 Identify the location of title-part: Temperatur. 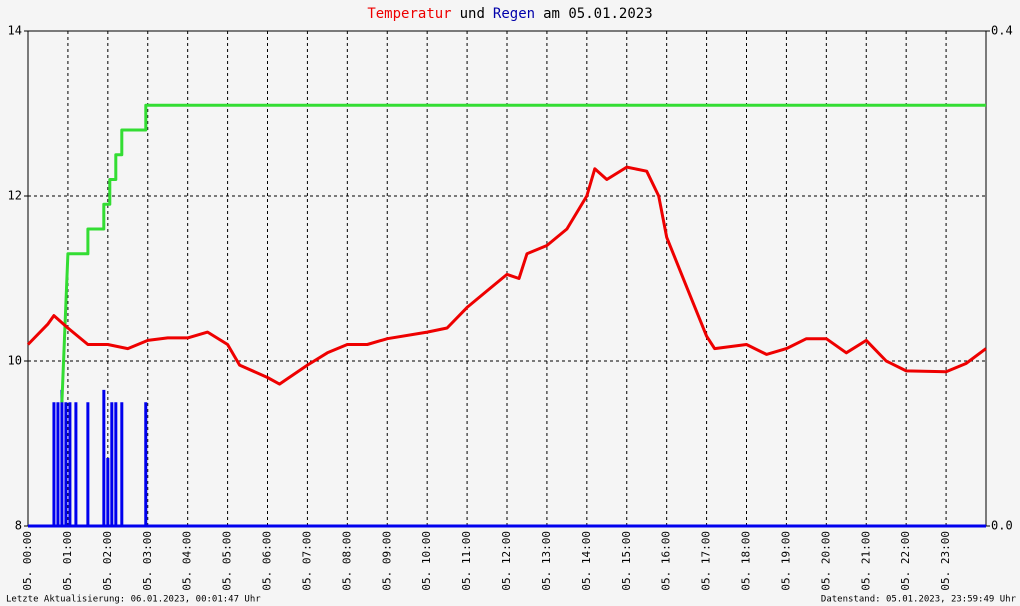
(409, 14).